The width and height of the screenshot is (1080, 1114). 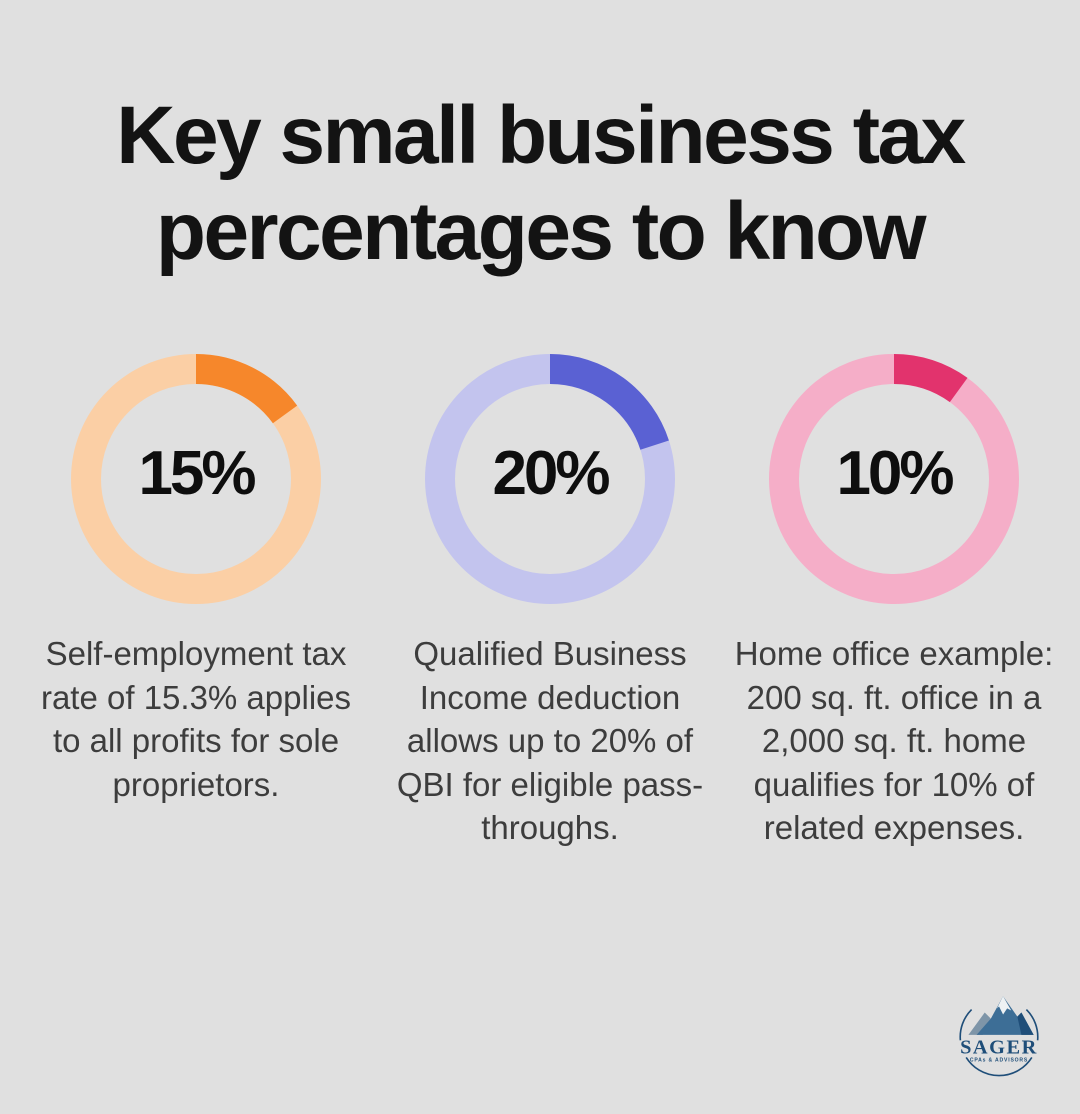 I want to click on logo-circle-left-arc, so click(x=966, y=1024).